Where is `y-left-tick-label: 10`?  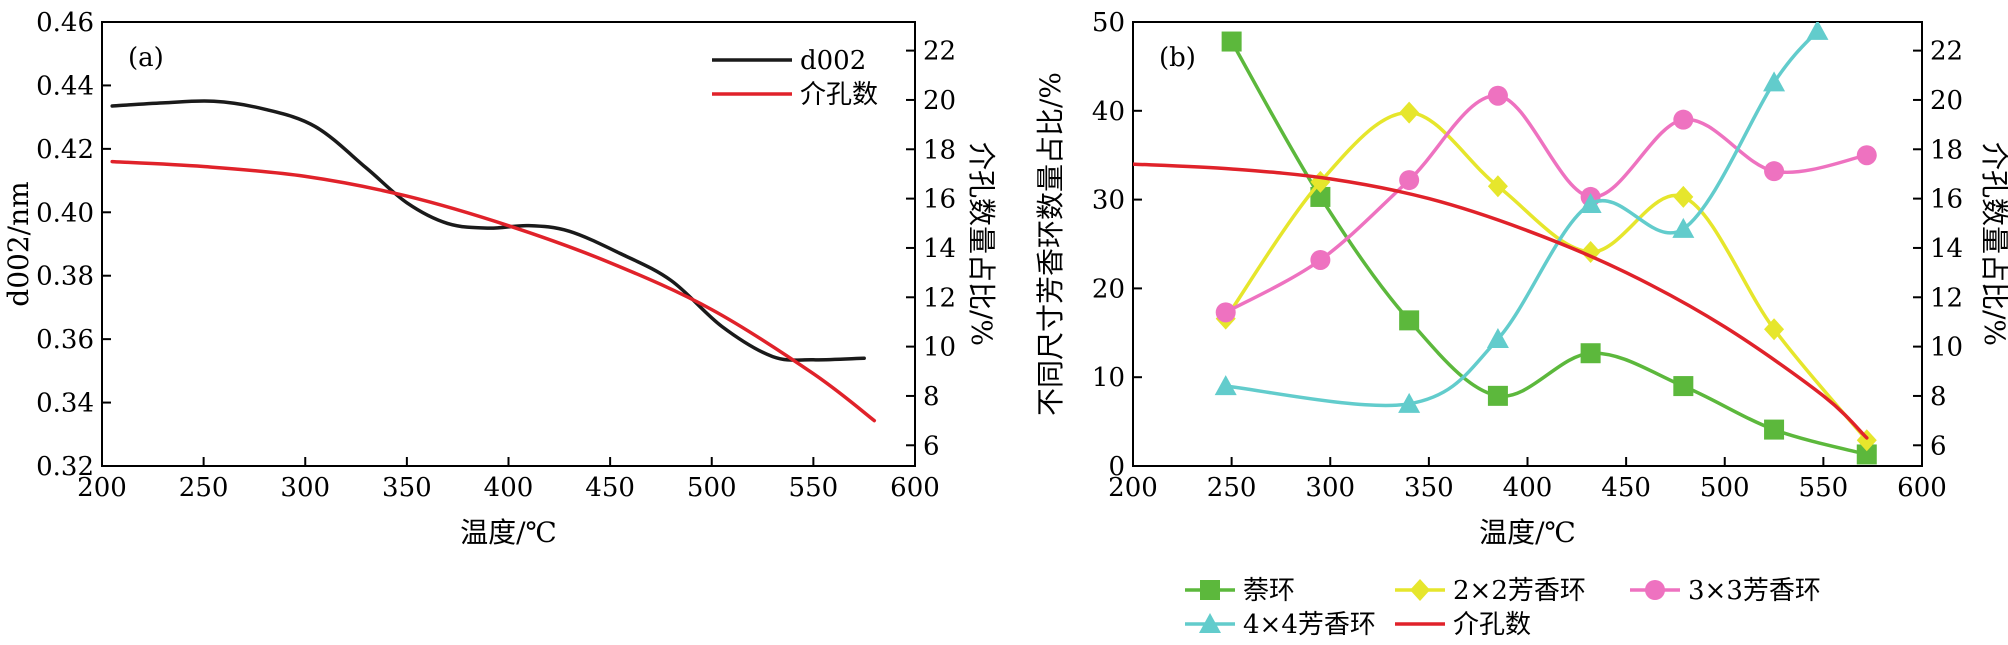 y-left-tick-label: 10 is located at coordinates (1108, 378).